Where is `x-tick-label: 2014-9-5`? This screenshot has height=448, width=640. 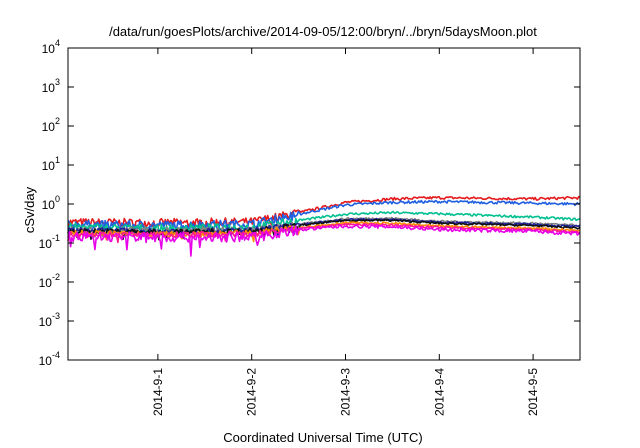 x-tick-label: 2014-9-5 is located at coordinates (533, 392).